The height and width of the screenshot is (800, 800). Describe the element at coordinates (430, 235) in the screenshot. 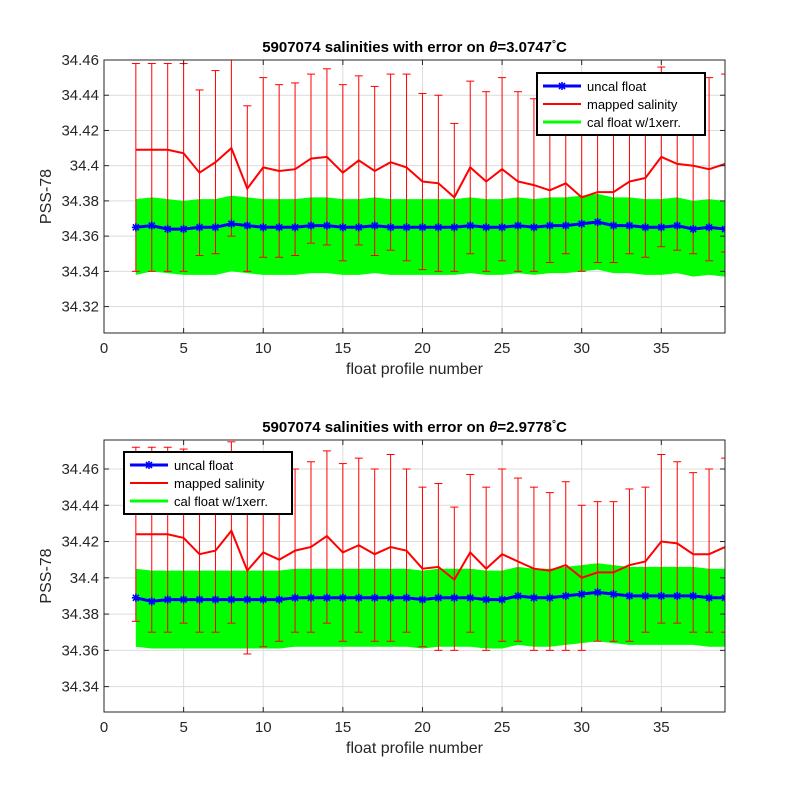

I see `cal-float-band` at that location.